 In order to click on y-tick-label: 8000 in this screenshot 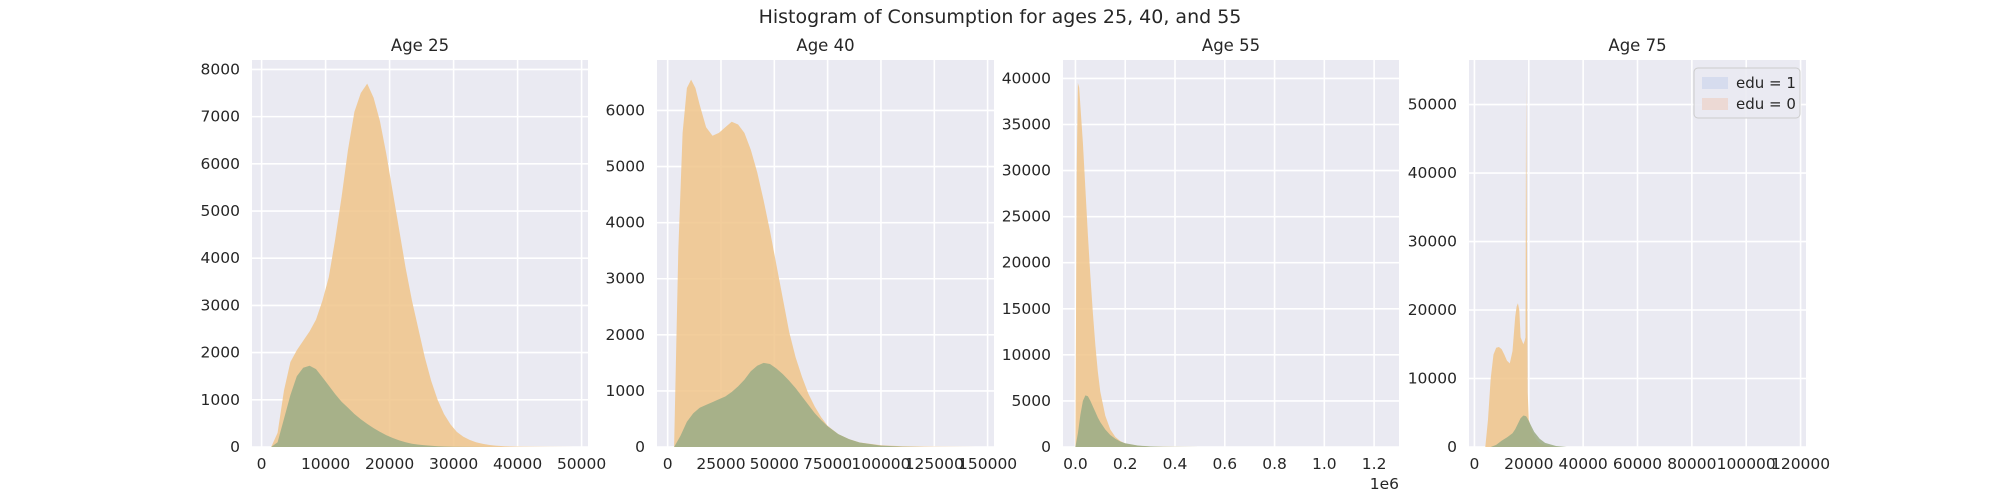, I will do `click(220, 69)`.